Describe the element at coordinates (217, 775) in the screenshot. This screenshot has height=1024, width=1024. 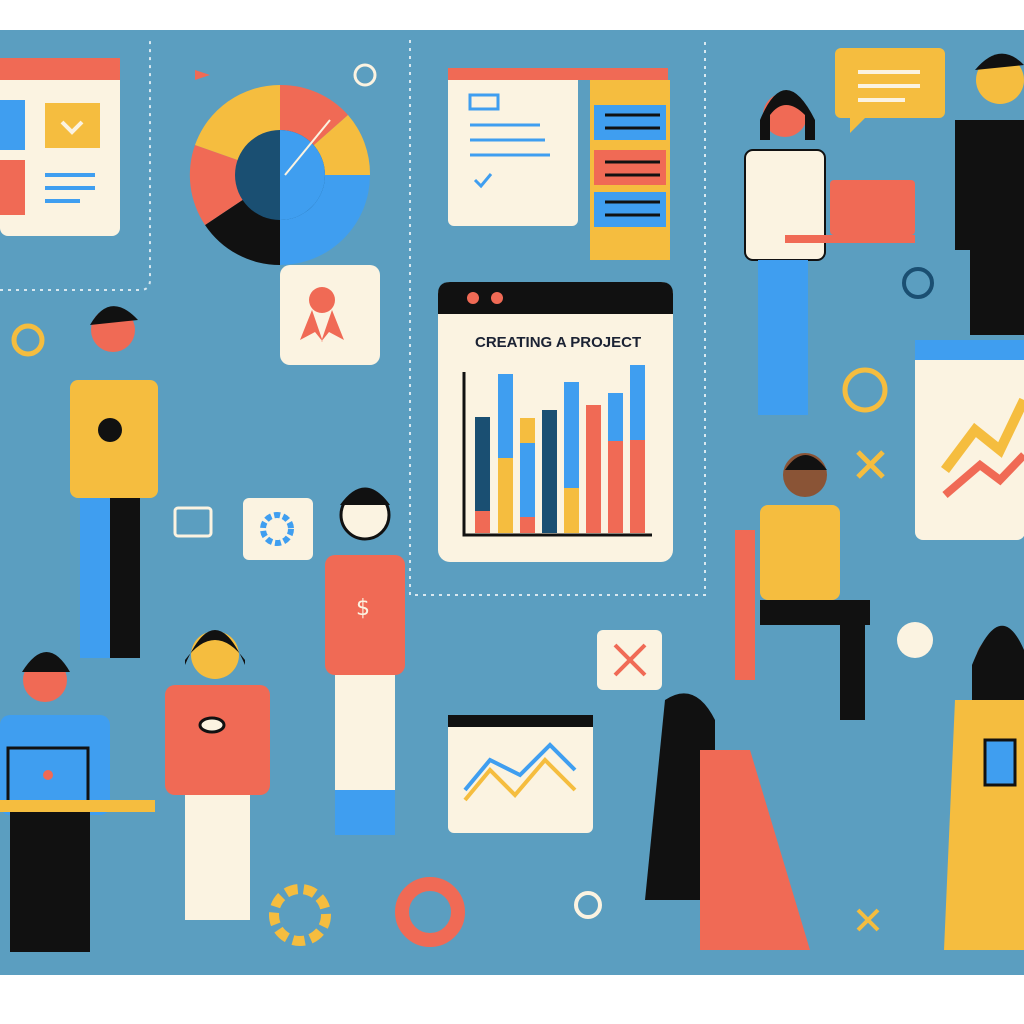
I see `person-eye-shirt` at that location.